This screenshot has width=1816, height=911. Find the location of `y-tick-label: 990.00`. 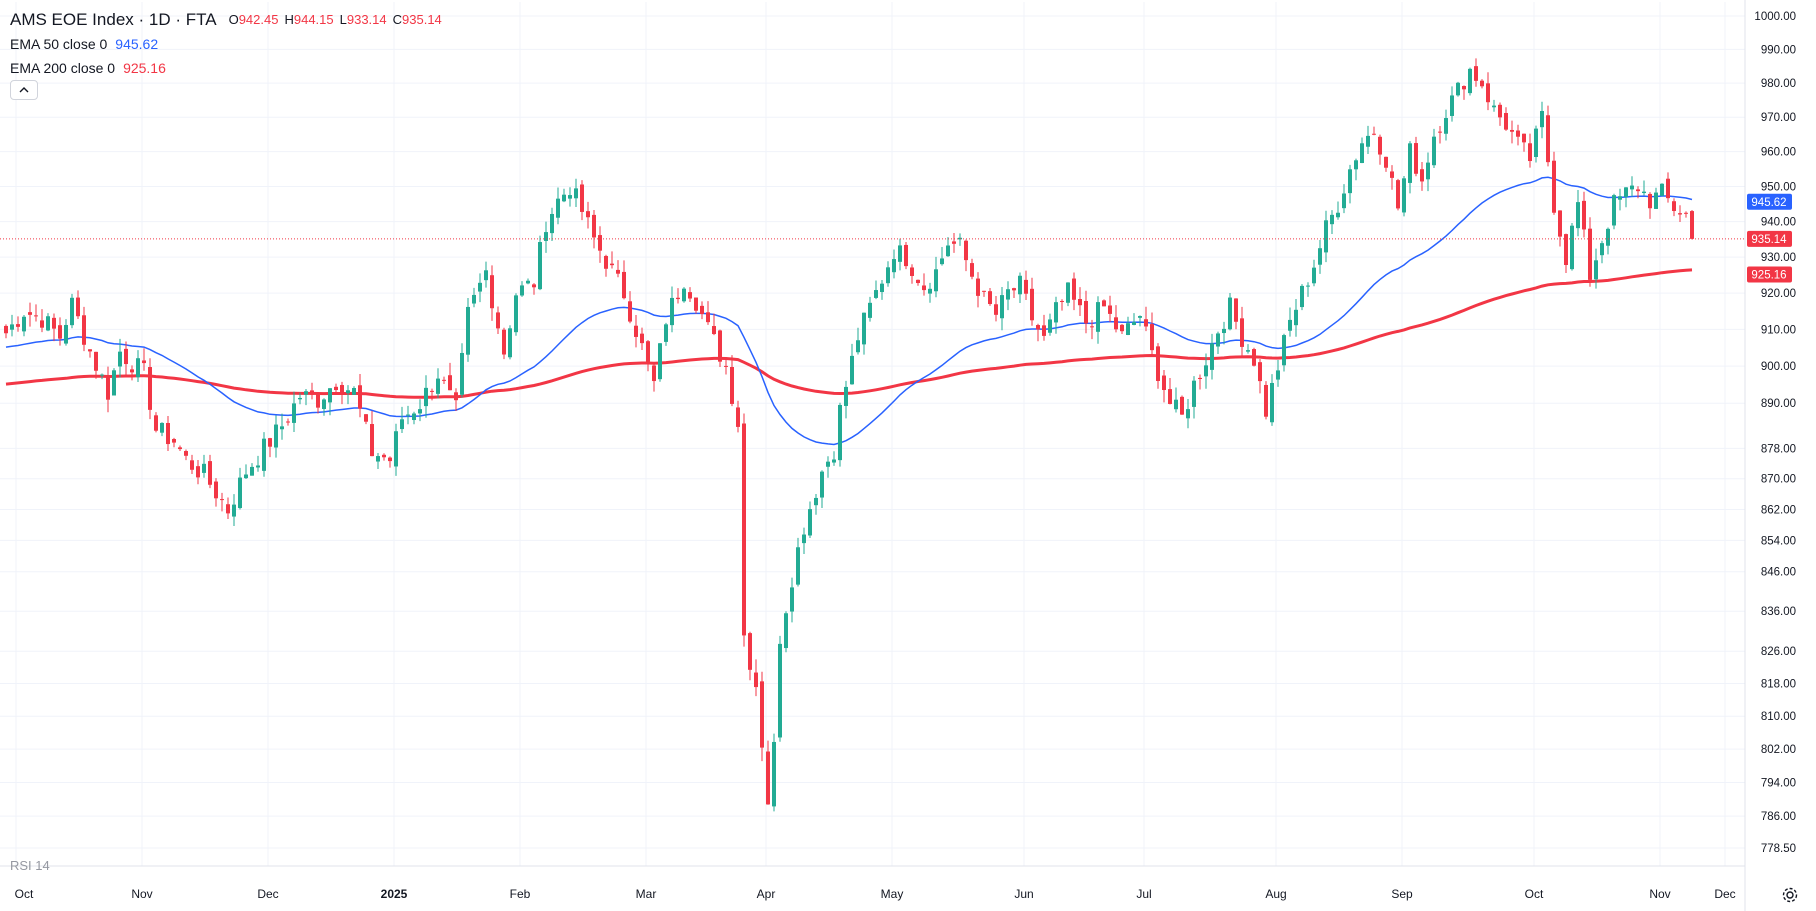

y-tick-label: 990.00 is located at coordinates (1778, 50).